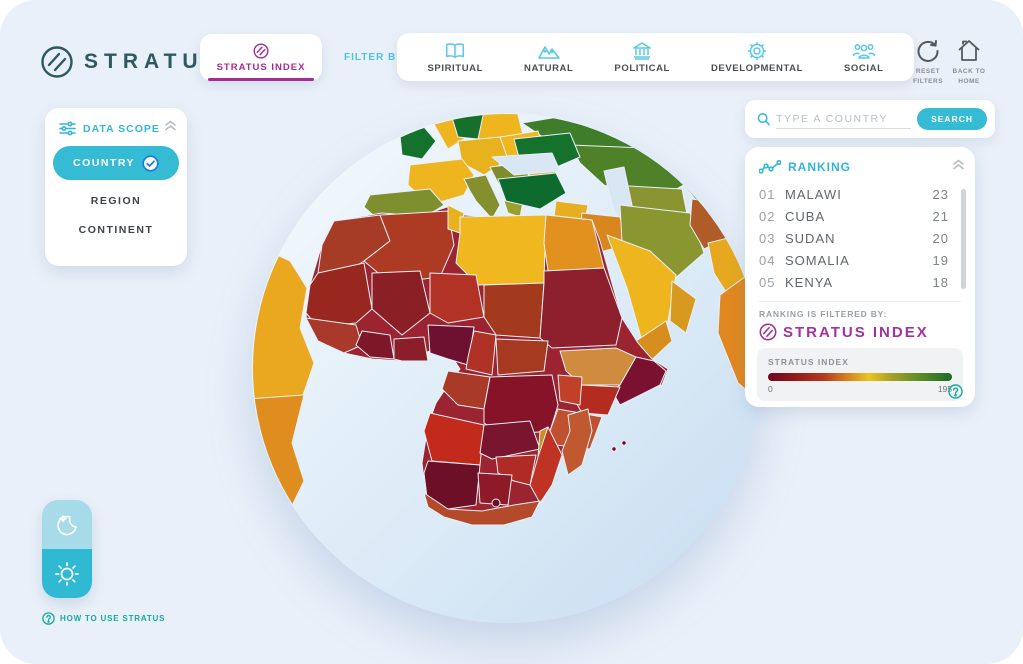 The image size is (1023, 664). I want to click on filtered-by-value: STRATUS INDEX, so click(860, 333).